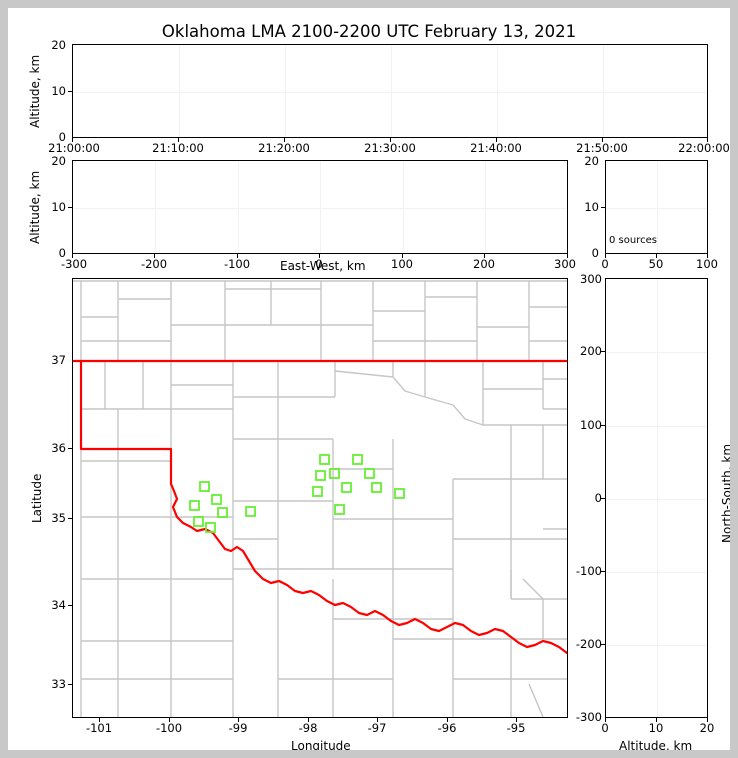 This screenshot has width=738, height=758. What do you see at coordinates (377, 728) in the screenshot?
I see `tick-label: -97` at bounding box center [377, 728].